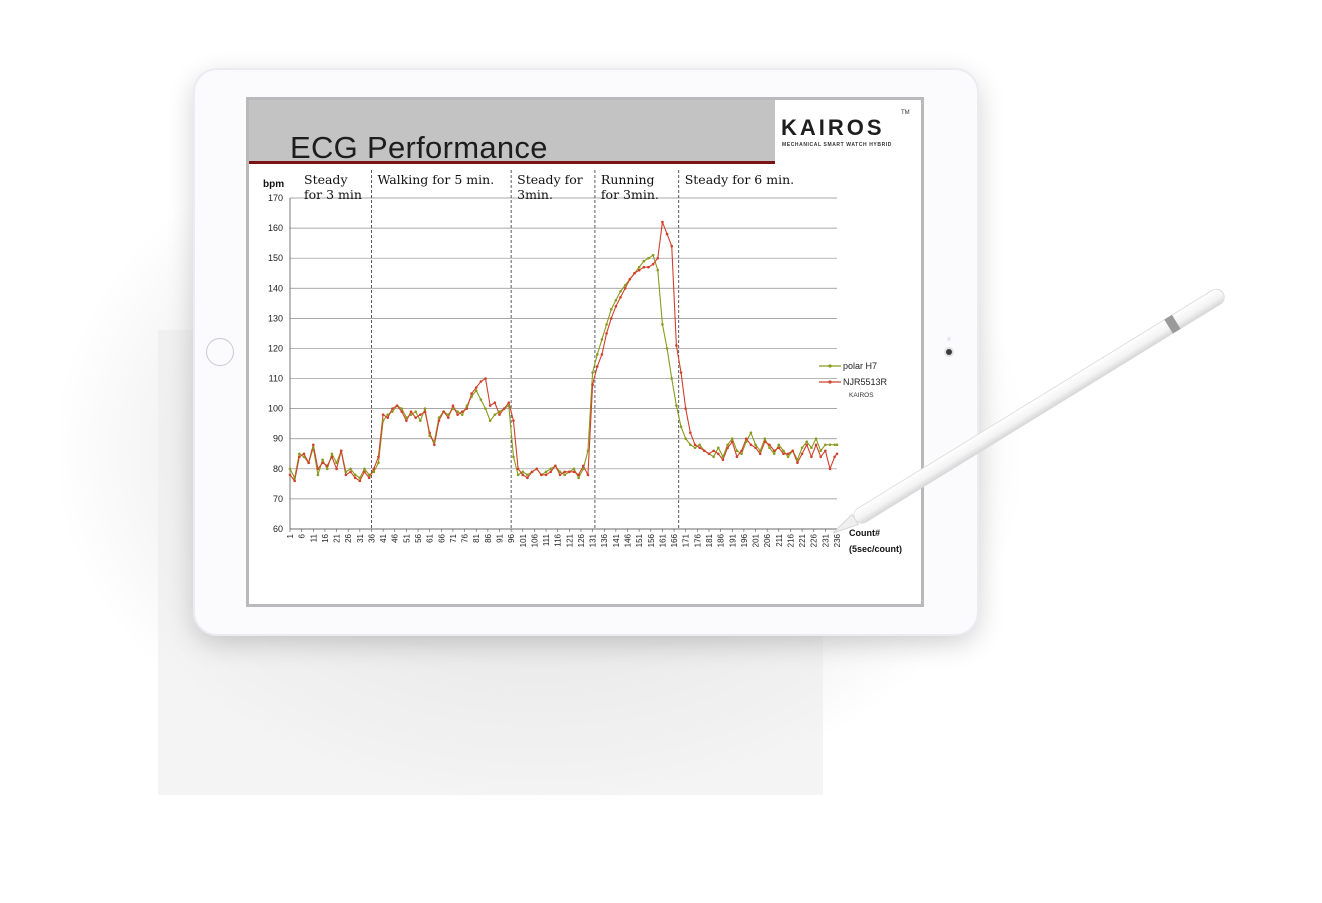 Image resolution: width=1322 pixels, height=903 pixels. What do you see at coordinates (371, 537) in the screenshot?
I see `x-tick-label: 36` at bounding box center [371, 537].